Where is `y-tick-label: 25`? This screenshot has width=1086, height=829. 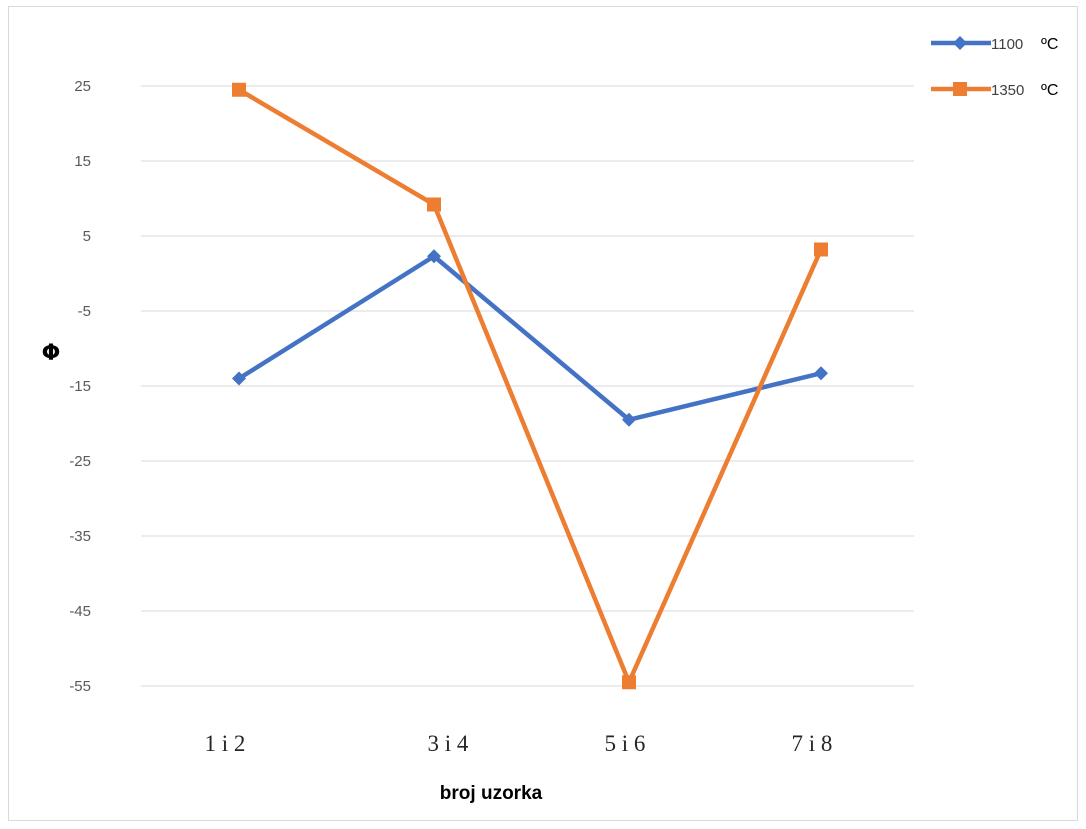 y-tick-label: 25 is located at coordinates (82, 86).